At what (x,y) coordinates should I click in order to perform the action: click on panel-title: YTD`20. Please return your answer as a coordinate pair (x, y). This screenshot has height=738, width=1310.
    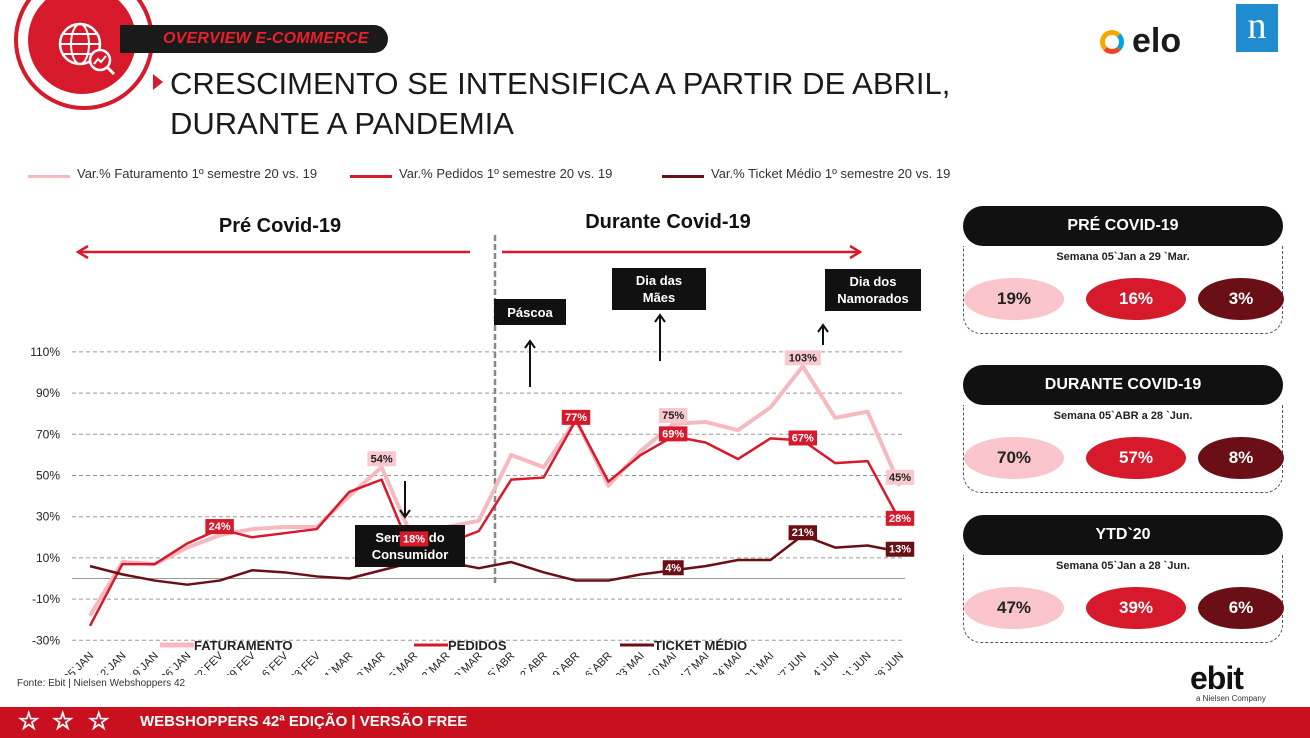
    Looking at the image, I should click on (1123, 535).